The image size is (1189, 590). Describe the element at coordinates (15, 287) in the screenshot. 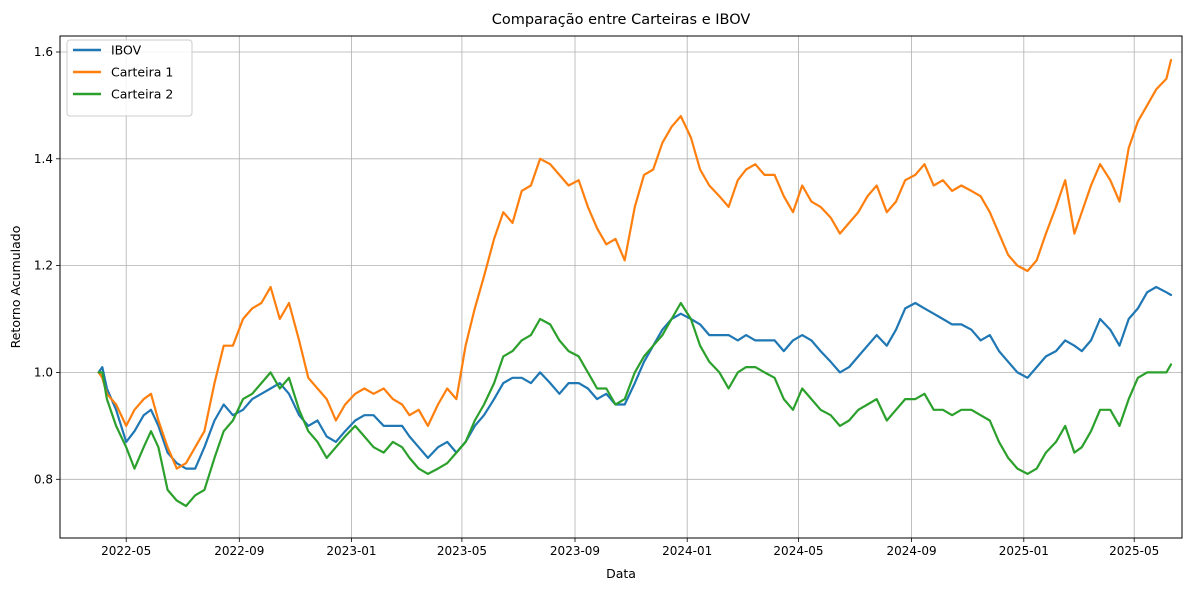

I see `y-axis-label: Retorno Acumulado` at that location.